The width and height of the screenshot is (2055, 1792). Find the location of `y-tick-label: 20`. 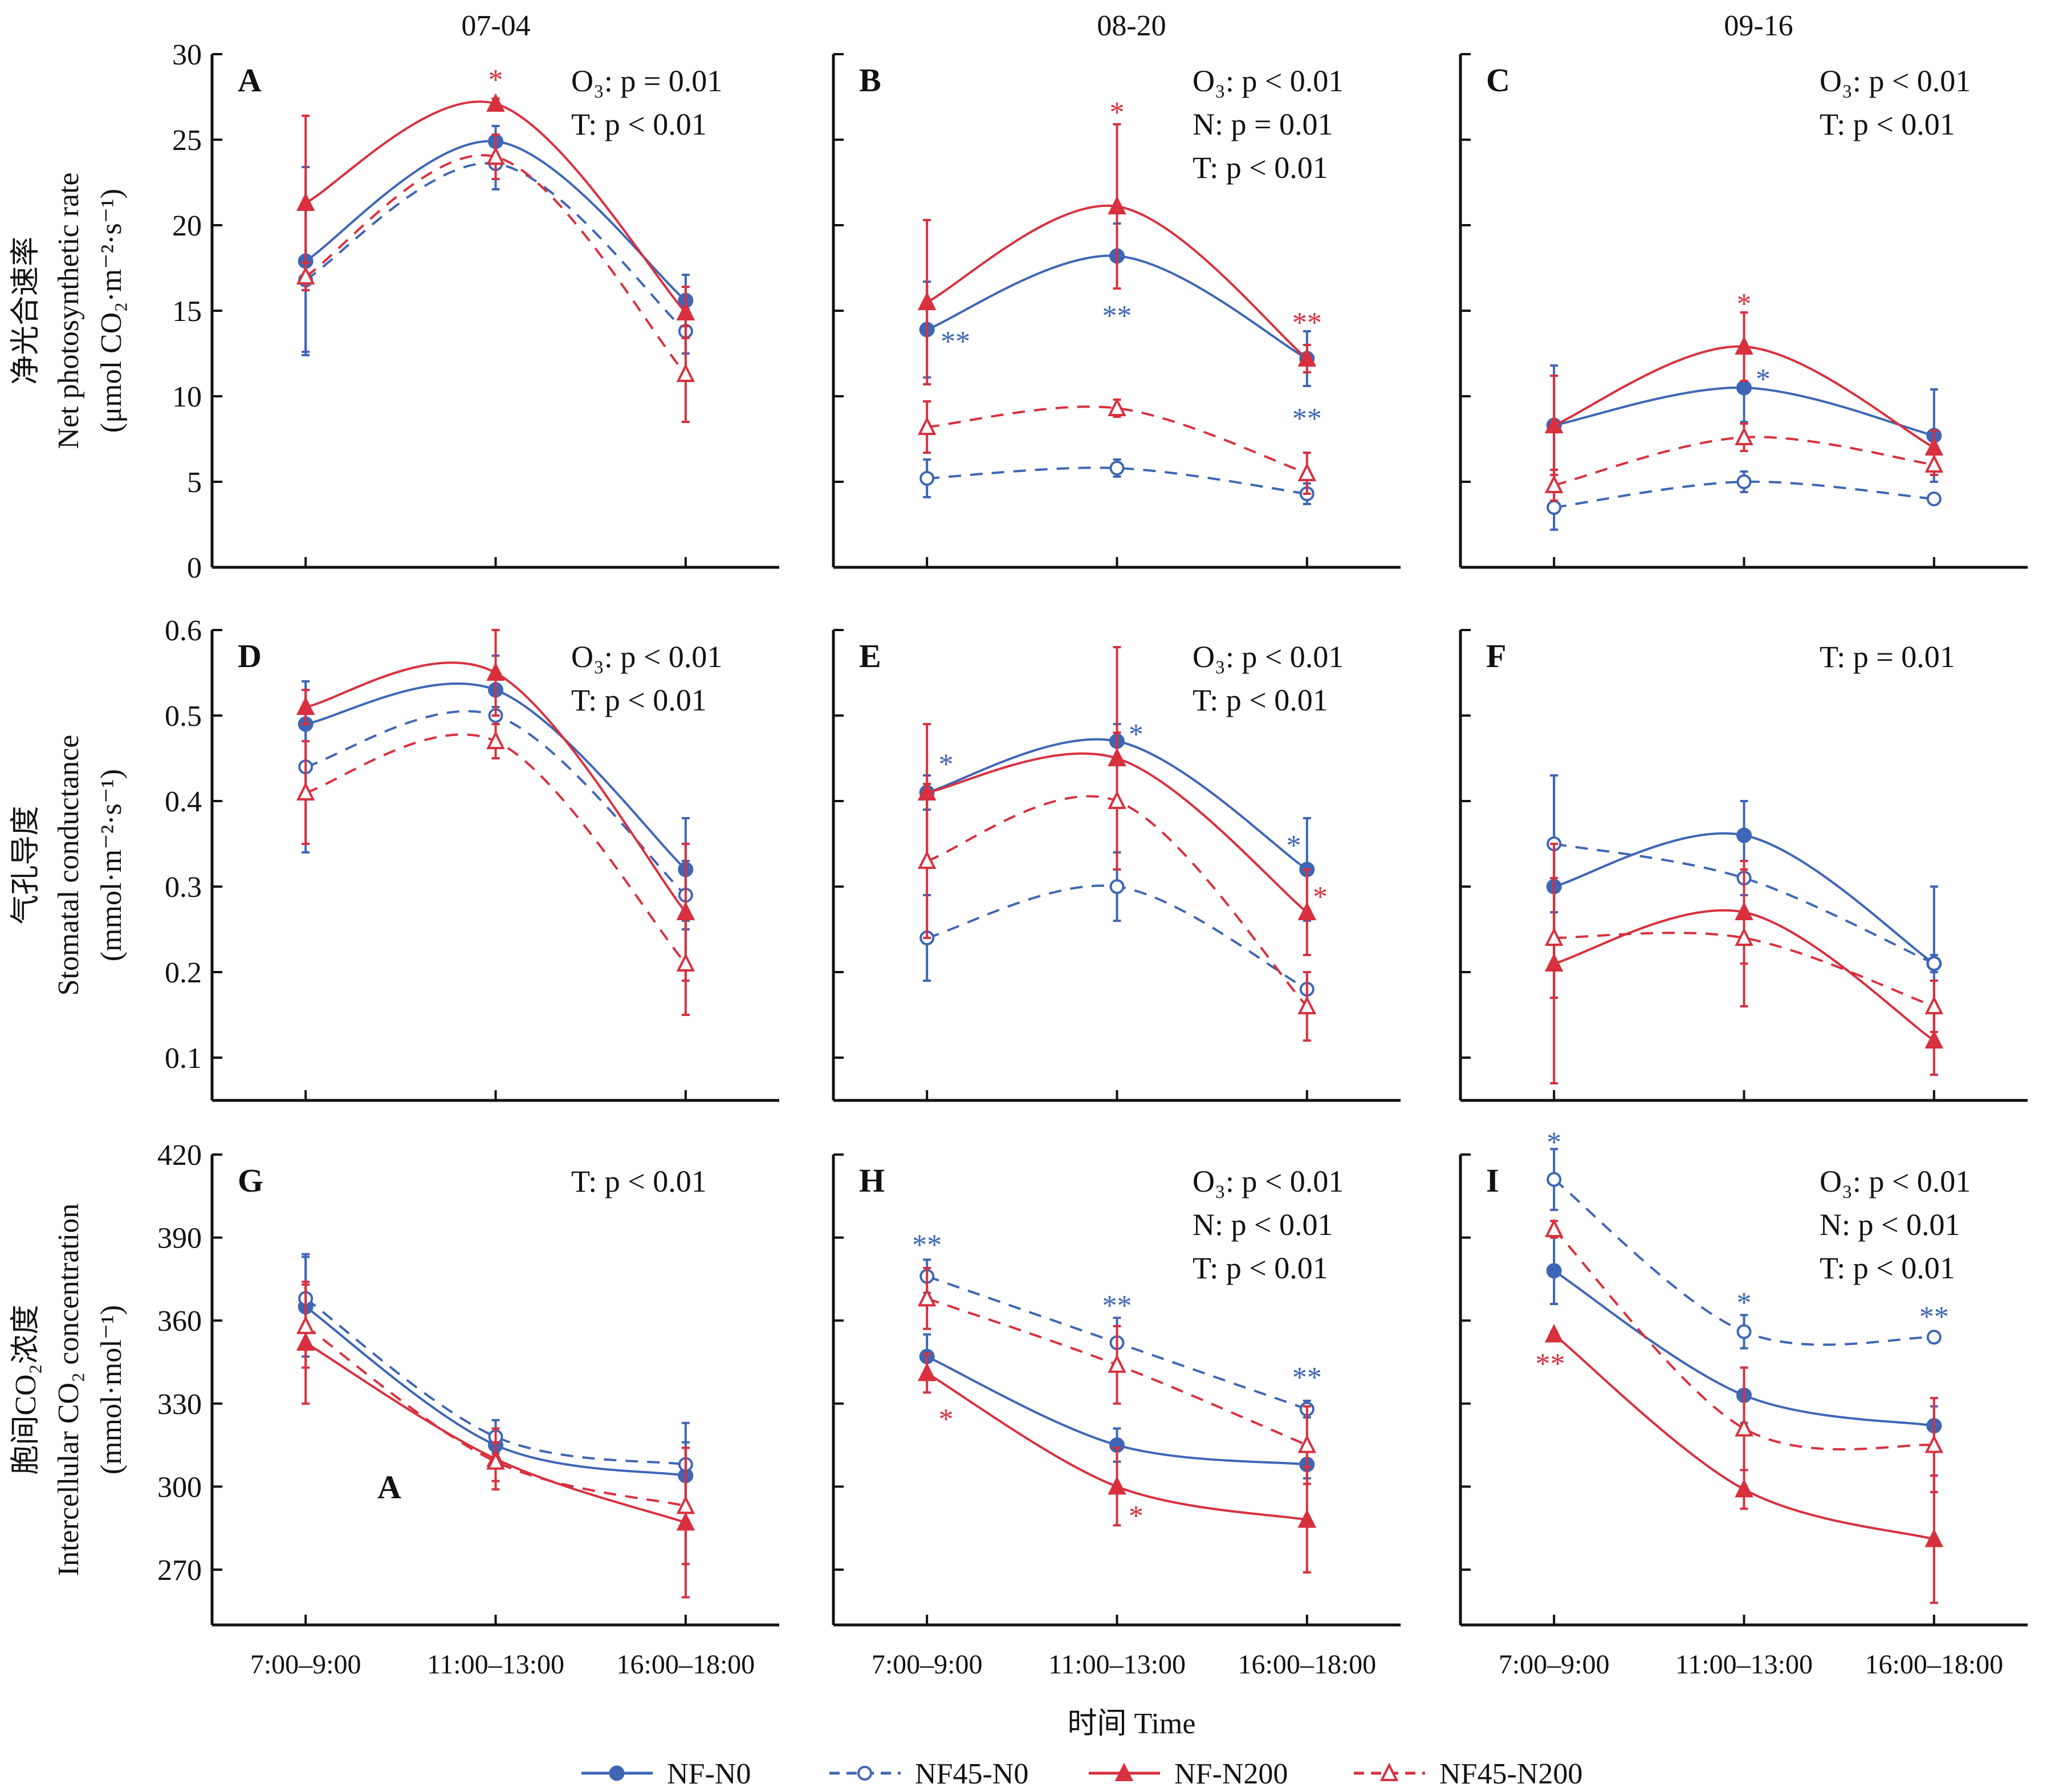

y-tick-label: 20 is located at coordinates (187, 226).